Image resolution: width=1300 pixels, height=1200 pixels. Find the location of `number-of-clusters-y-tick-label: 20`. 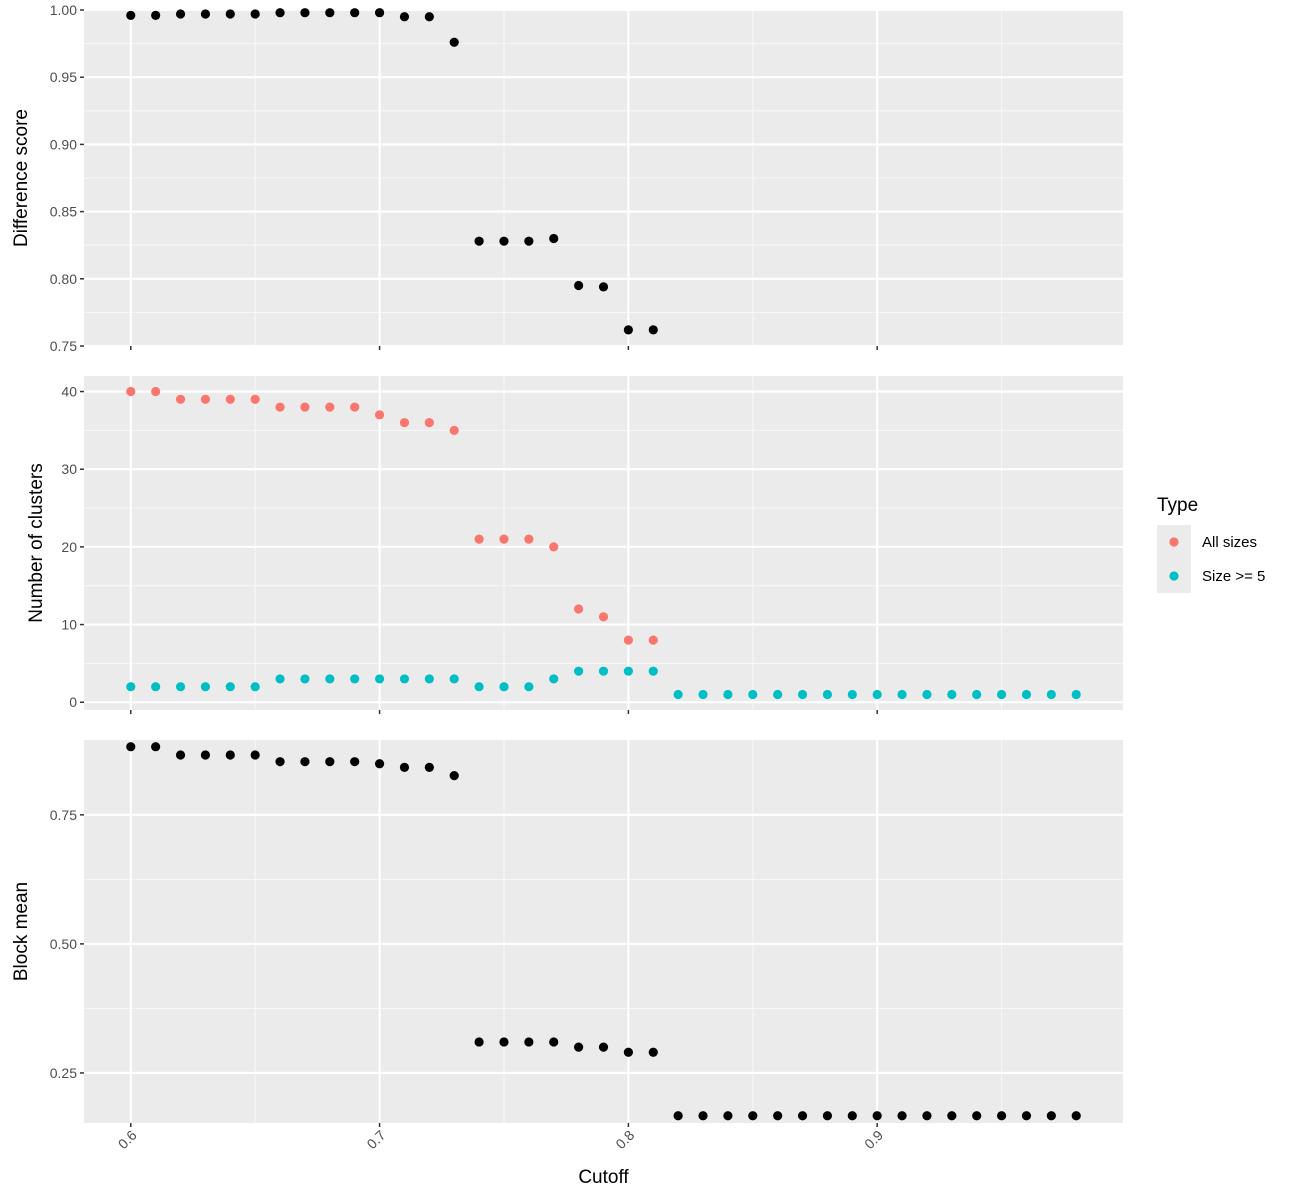

number-of-clusters-y-tick-label: 20 is located at coordinates (69, 547).